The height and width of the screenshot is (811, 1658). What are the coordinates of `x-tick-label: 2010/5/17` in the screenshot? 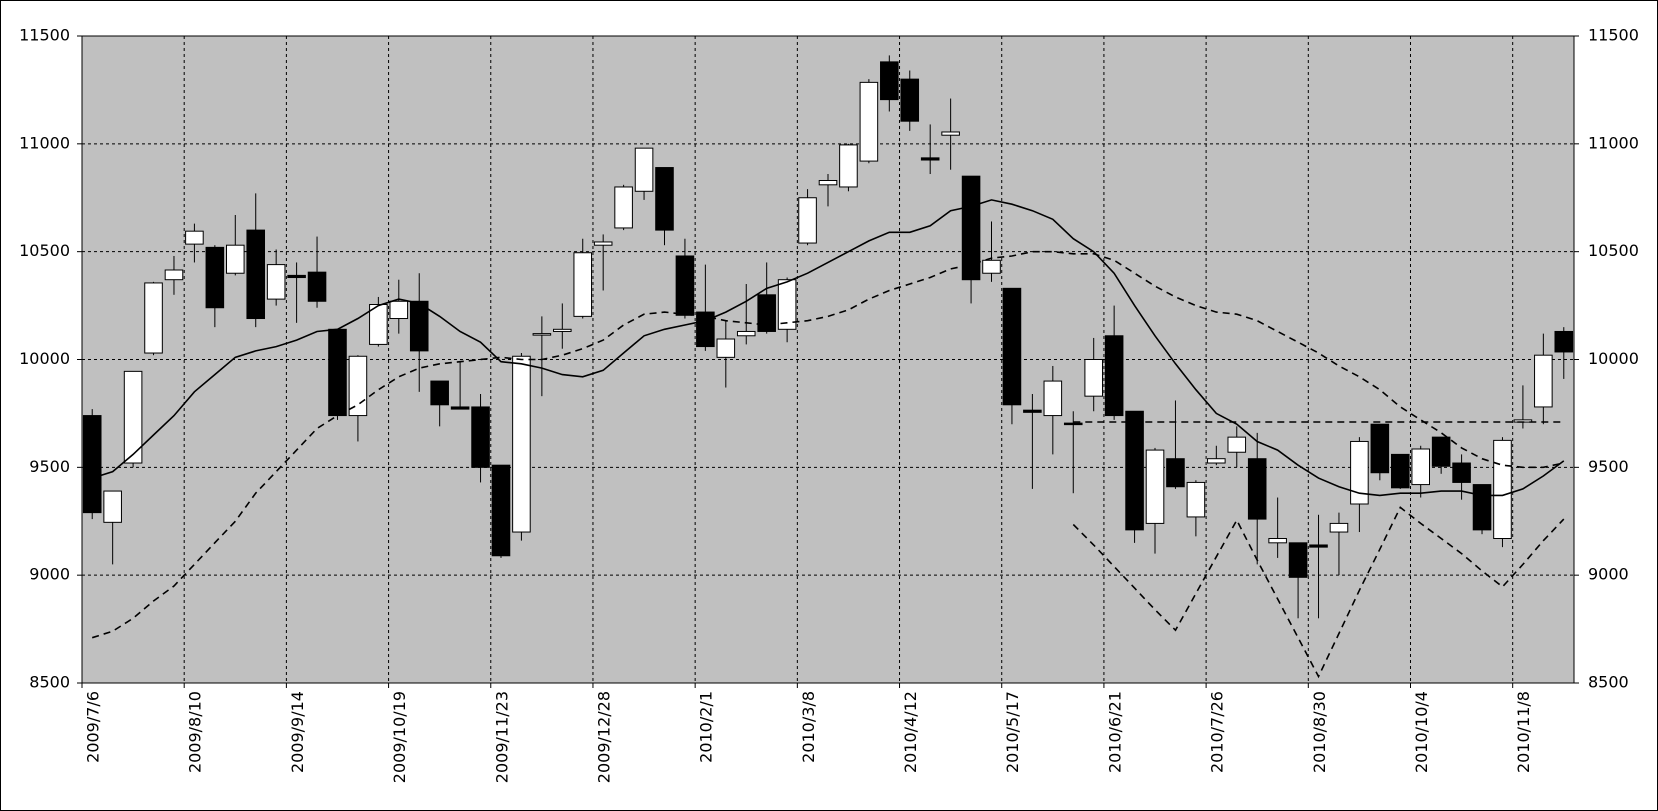 It's located at (1012, 732).